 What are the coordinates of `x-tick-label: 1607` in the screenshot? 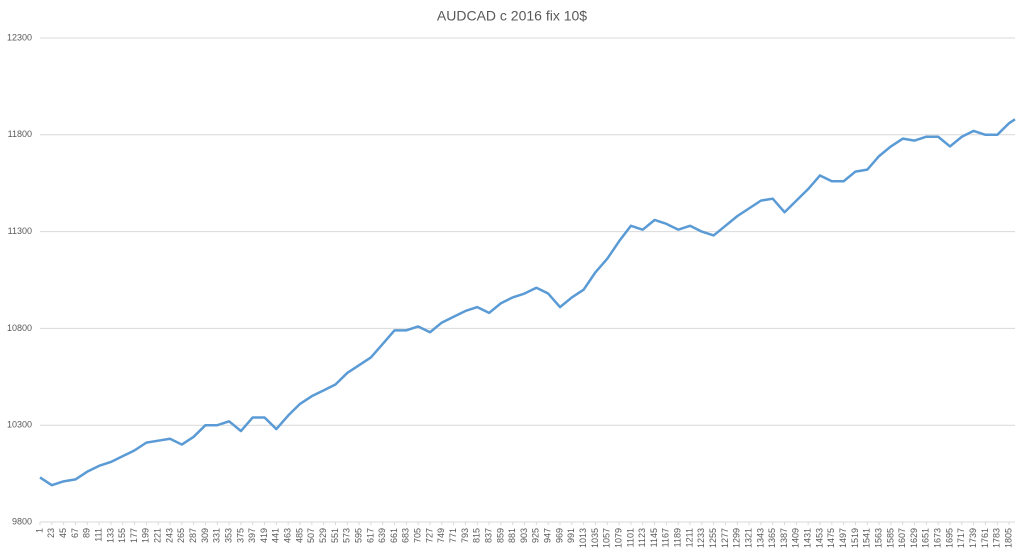 It's located at (902, 538).